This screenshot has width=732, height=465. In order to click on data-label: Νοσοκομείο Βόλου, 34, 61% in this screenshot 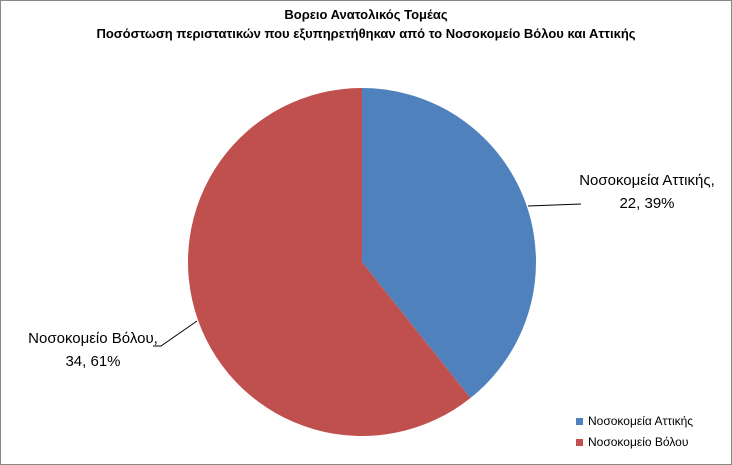, I will do `click(93, 350)`.